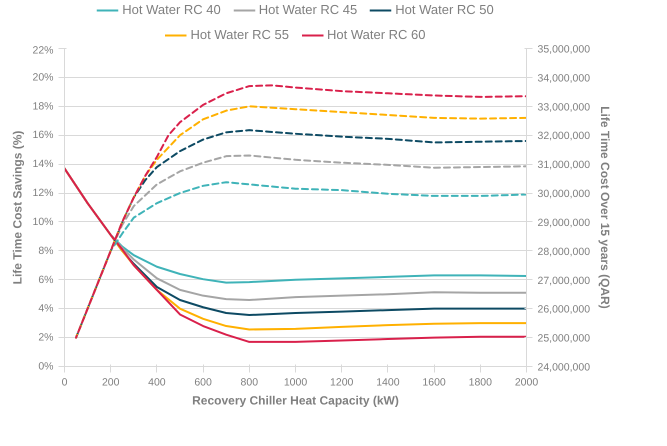  I want to click on y2-tick-label: 33,000,000, so click(564, 107).